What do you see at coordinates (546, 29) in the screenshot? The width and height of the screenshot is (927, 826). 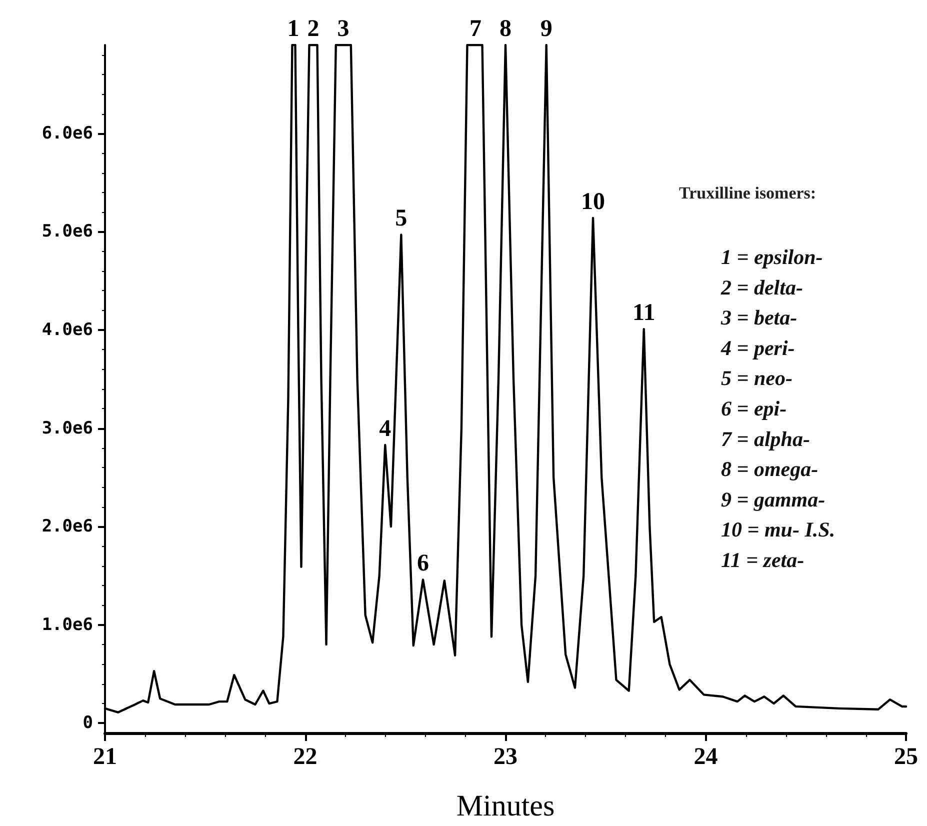 I see `annotation: 9` at bounding box center [546, 29].